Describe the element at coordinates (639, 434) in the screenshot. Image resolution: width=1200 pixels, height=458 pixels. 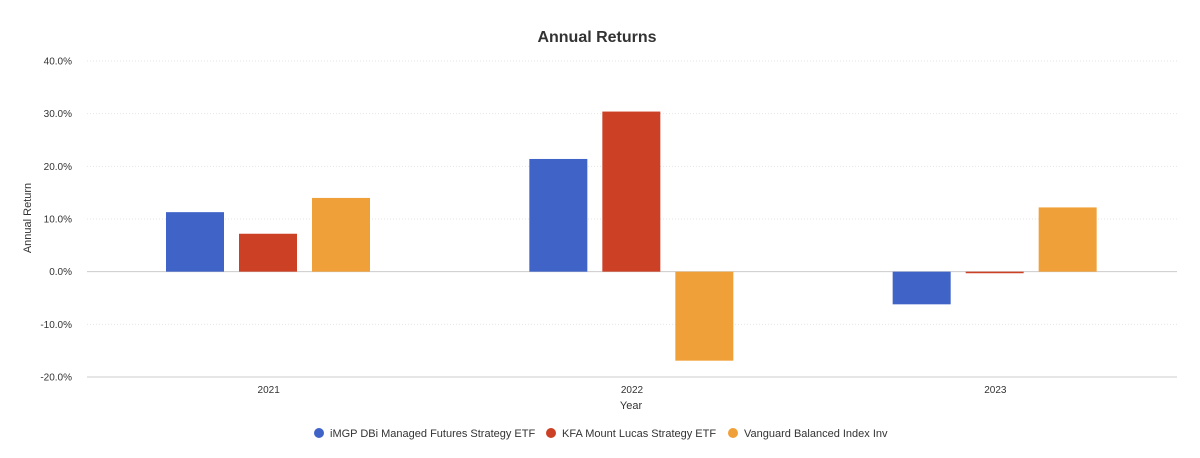
I see `legend-item-label: KFA Mount Lucas Strategy ETF` at that location.